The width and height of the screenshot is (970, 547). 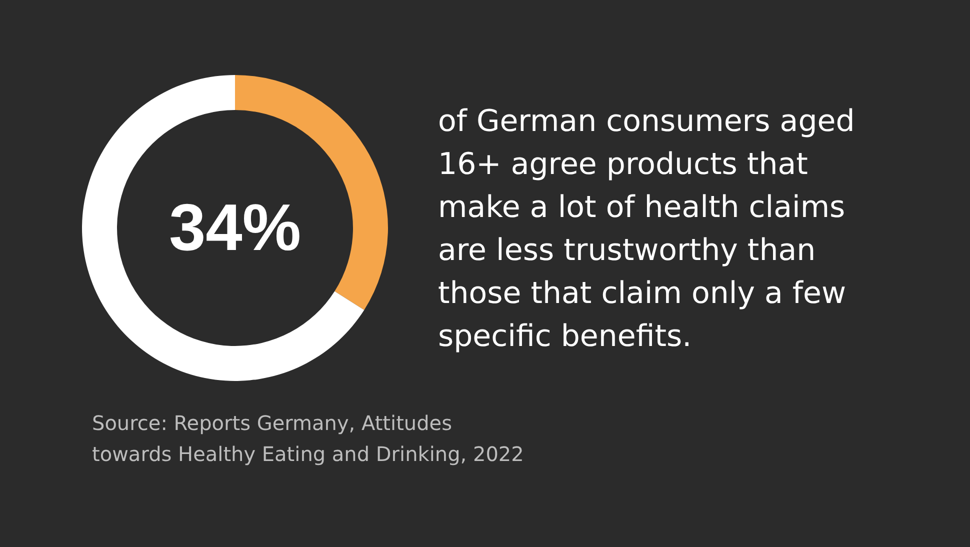 I want to click on data-label: 34%, so click(x=235, y=227).